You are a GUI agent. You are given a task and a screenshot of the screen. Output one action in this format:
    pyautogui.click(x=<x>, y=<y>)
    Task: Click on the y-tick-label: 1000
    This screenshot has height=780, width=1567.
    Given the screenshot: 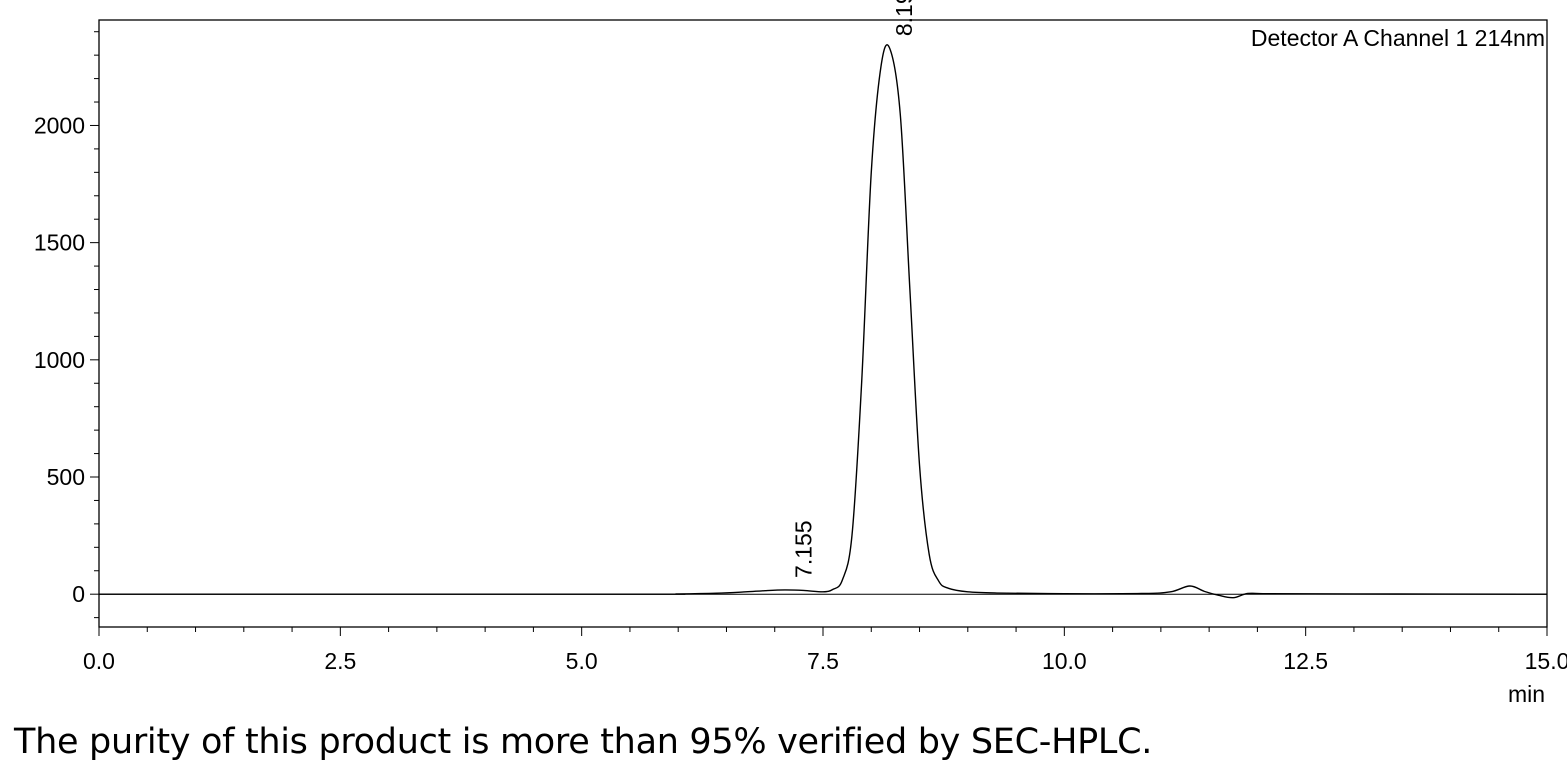 What is the action you would take?
    pyautogui.click(x=59, y=360)
    